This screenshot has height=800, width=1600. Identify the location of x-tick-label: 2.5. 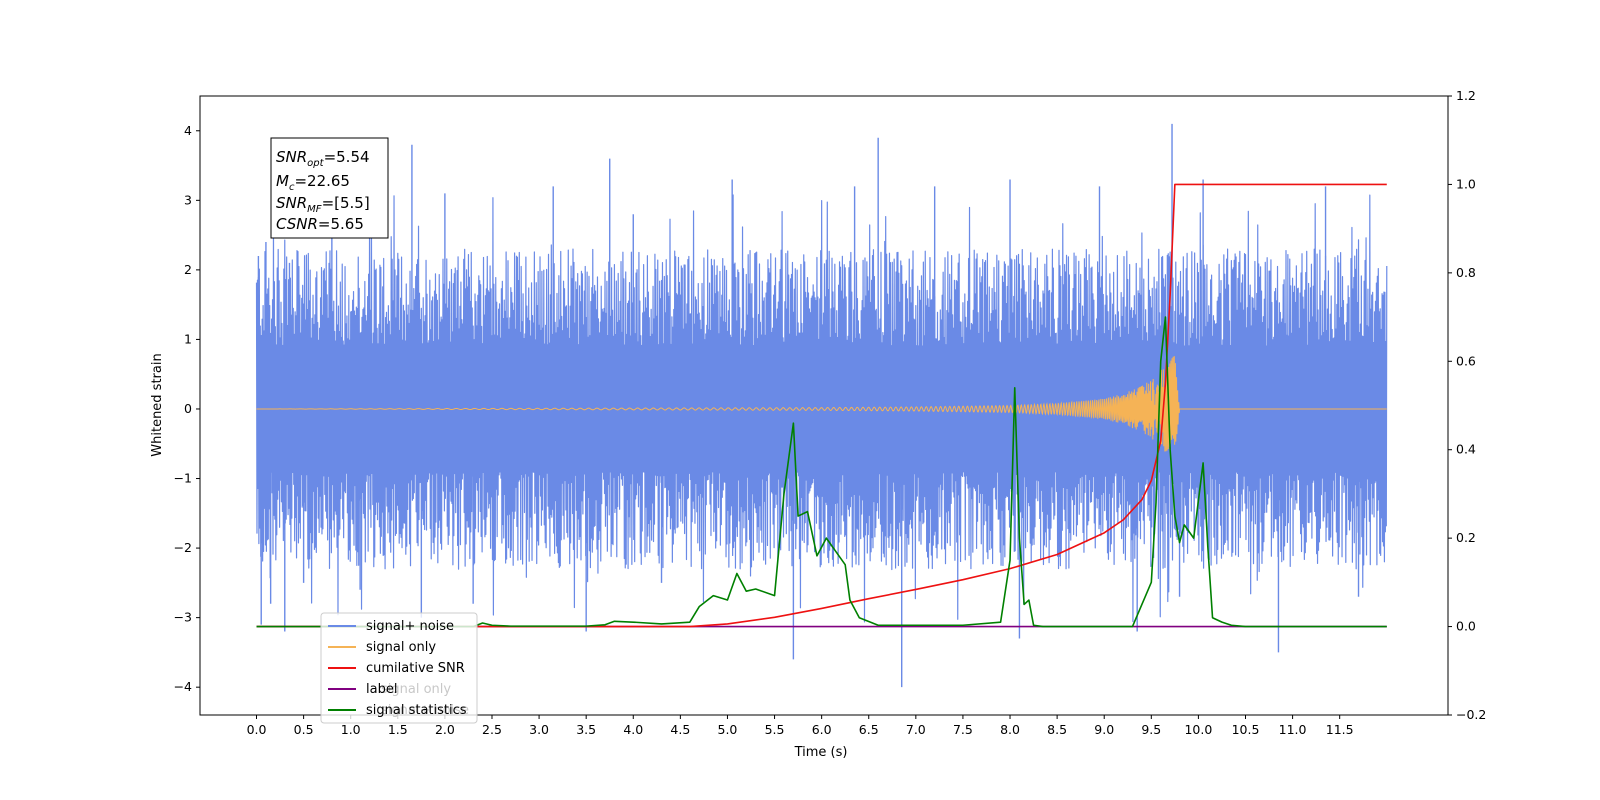
(492, 729).